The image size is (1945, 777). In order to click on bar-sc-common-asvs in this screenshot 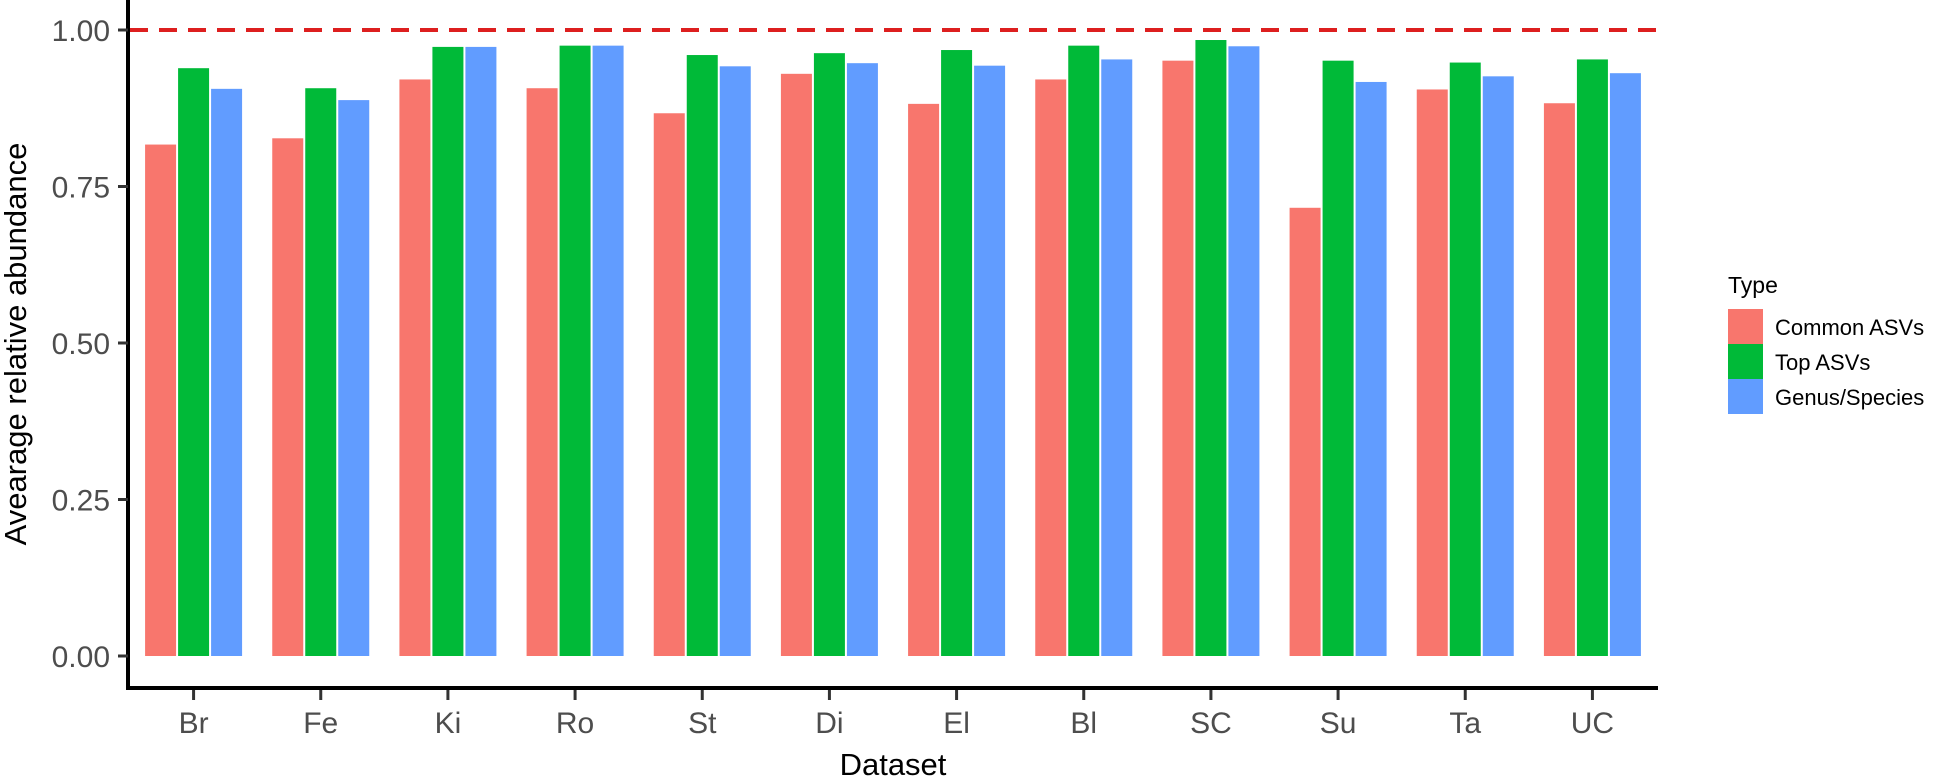, I will do `click(1178, 358)`.